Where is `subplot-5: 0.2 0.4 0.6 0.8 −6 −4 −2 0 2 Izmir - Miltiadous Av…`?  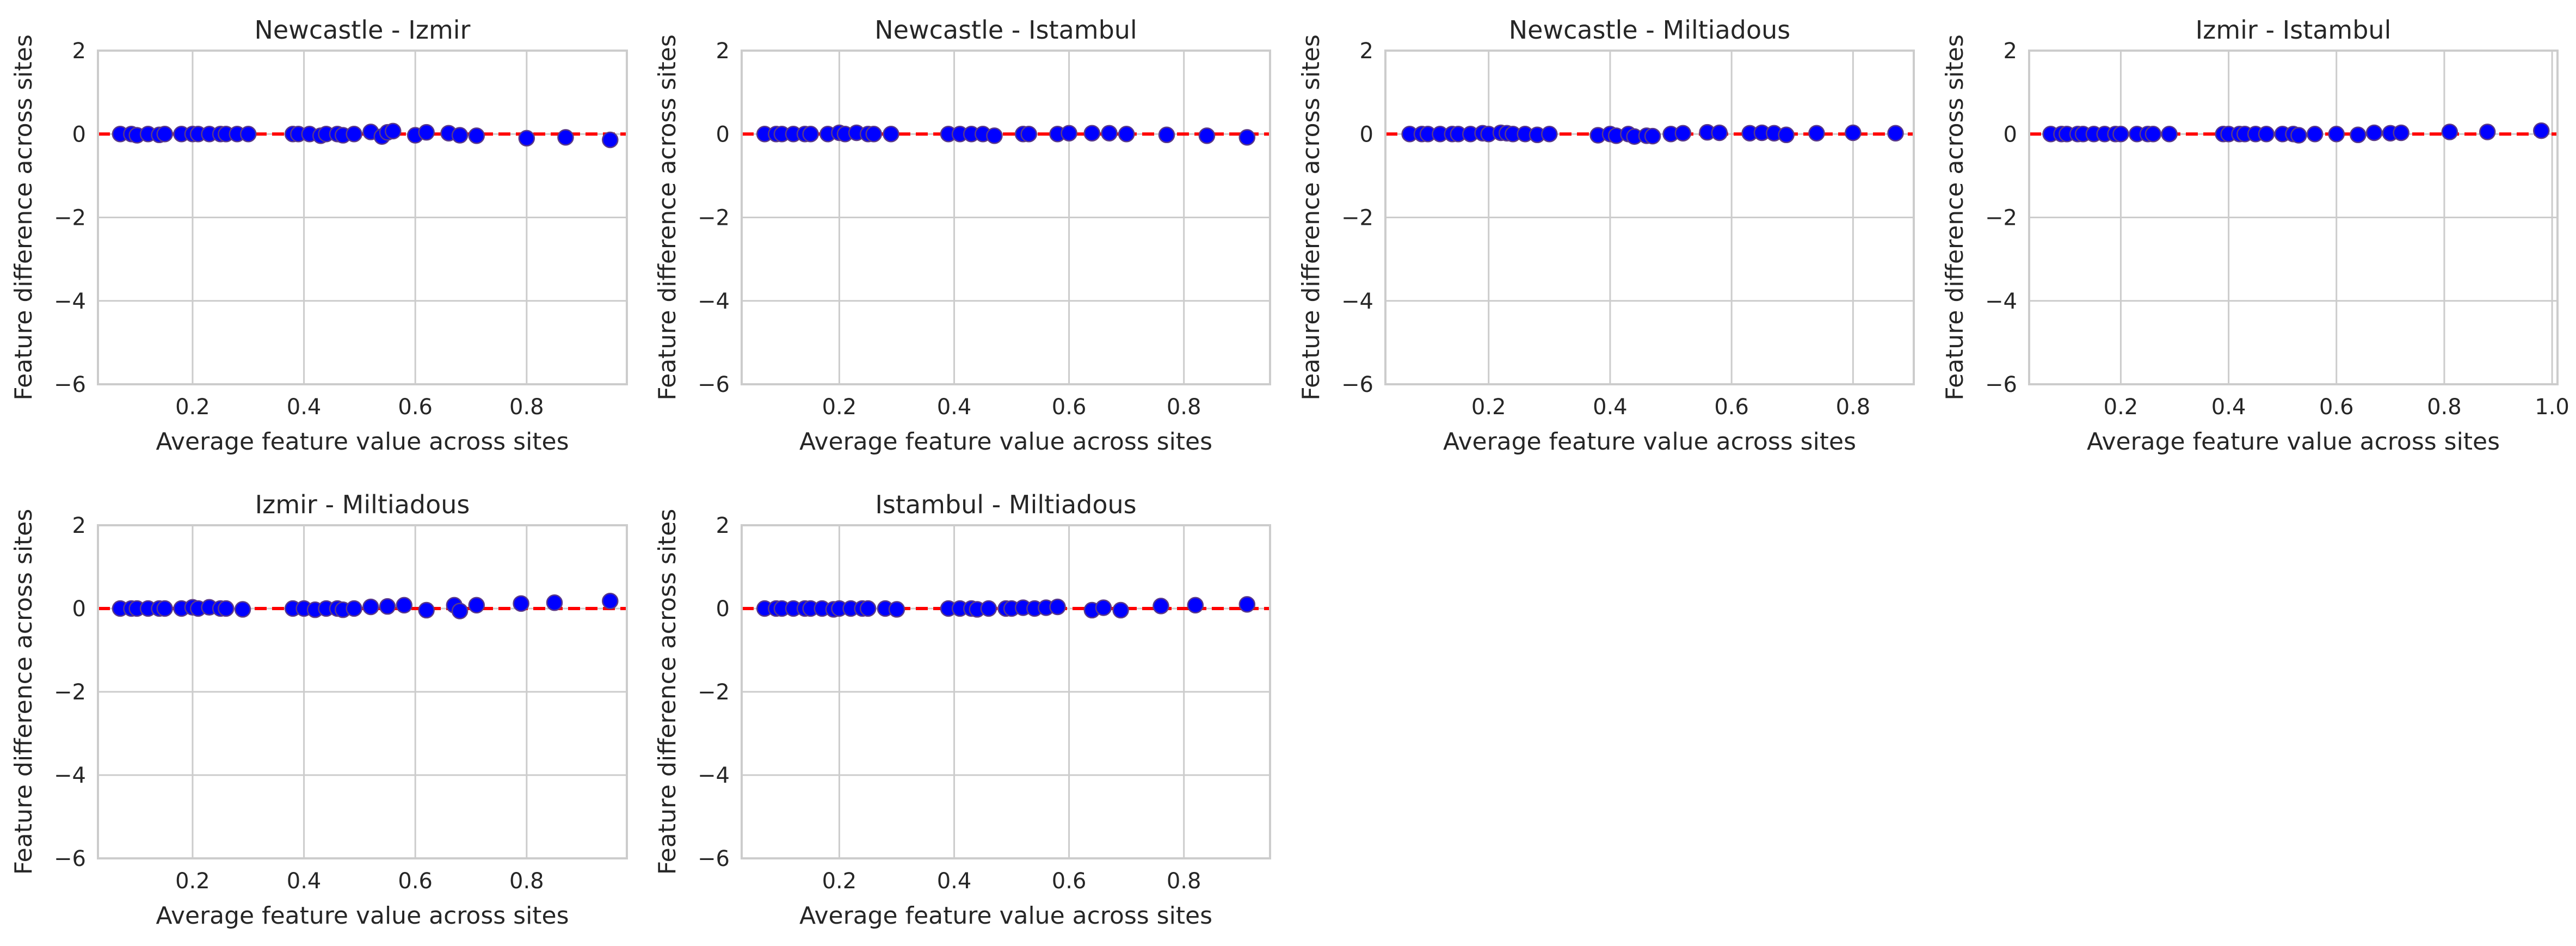 subplot-5: 0.2 0.4 0.6 0.8 −6 −4 −2 0 2 Izmir - Miltiadous Av… is located at coordinates (319, 710).